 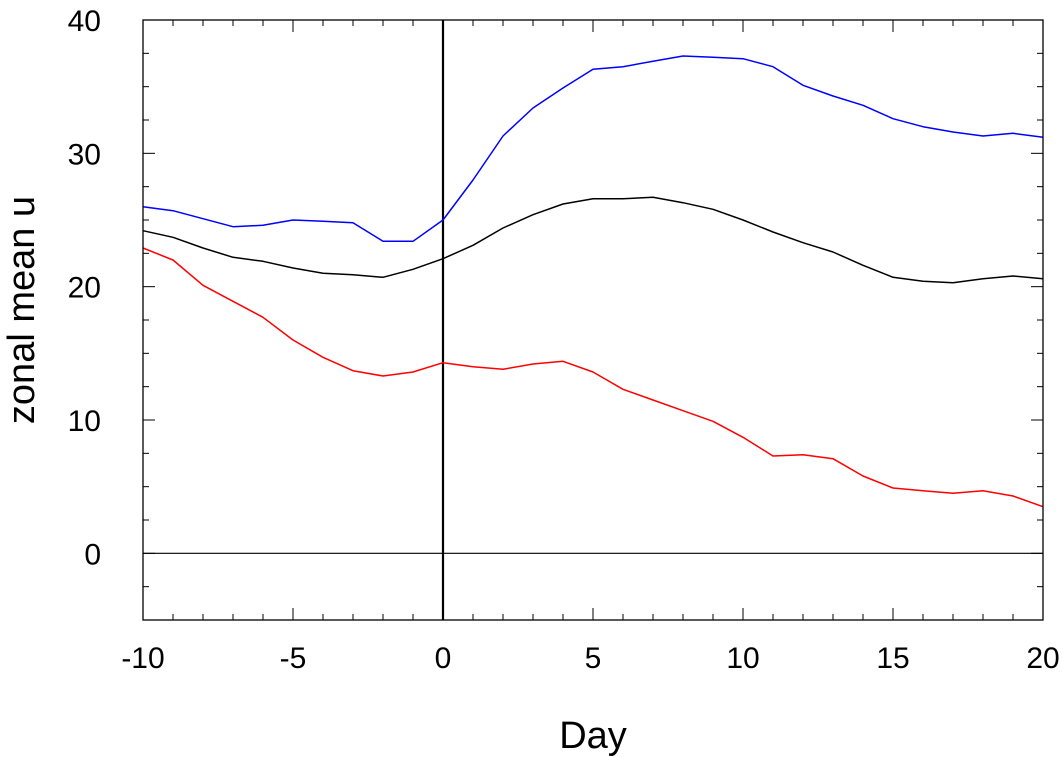 I want to click on x-tick-label: 20, so click(x=1042, y=658).